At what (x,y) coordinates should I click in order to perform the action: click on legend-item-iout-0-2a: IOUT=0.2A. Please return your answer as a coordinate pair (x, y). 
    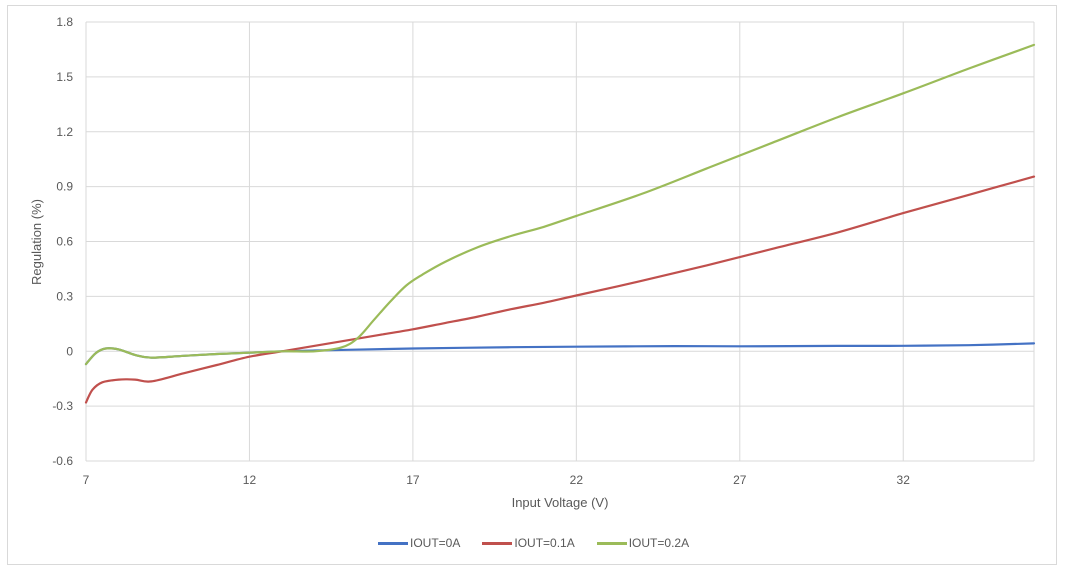
    Looking at the image, I should click on (643, 543).